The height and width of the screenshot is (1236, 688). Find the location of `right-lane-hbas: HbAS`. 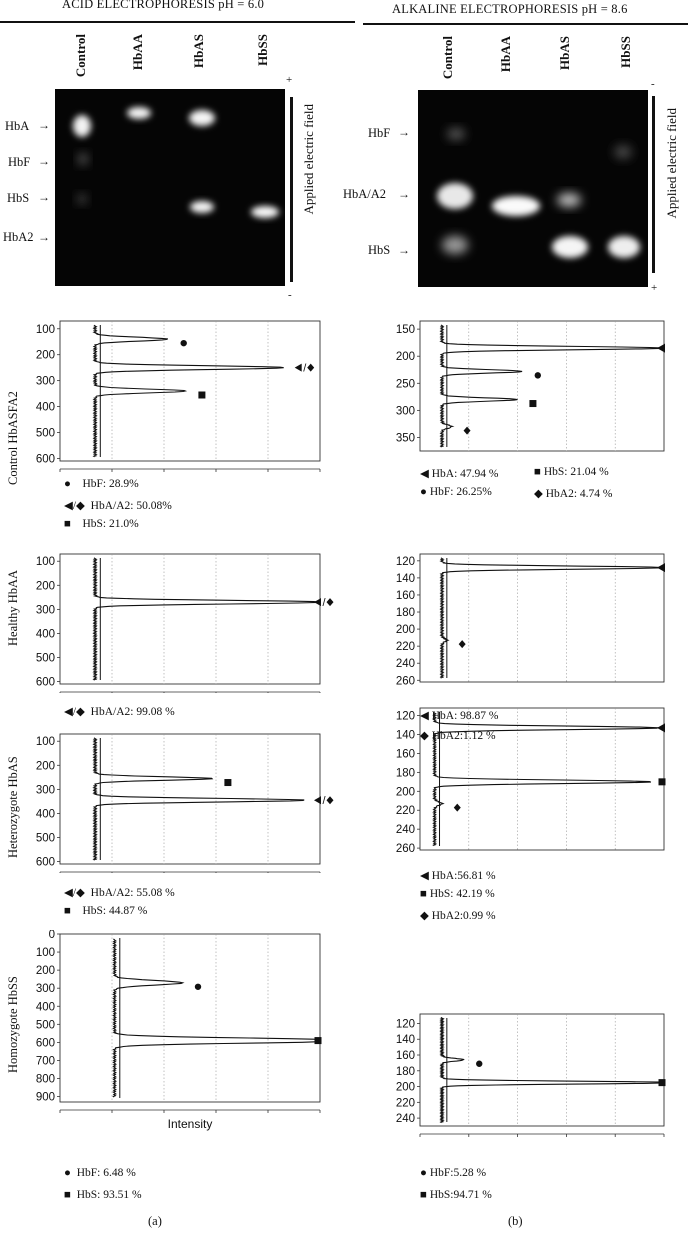

right-lane-hbas: HbAS is located at coordinates (564, 53).